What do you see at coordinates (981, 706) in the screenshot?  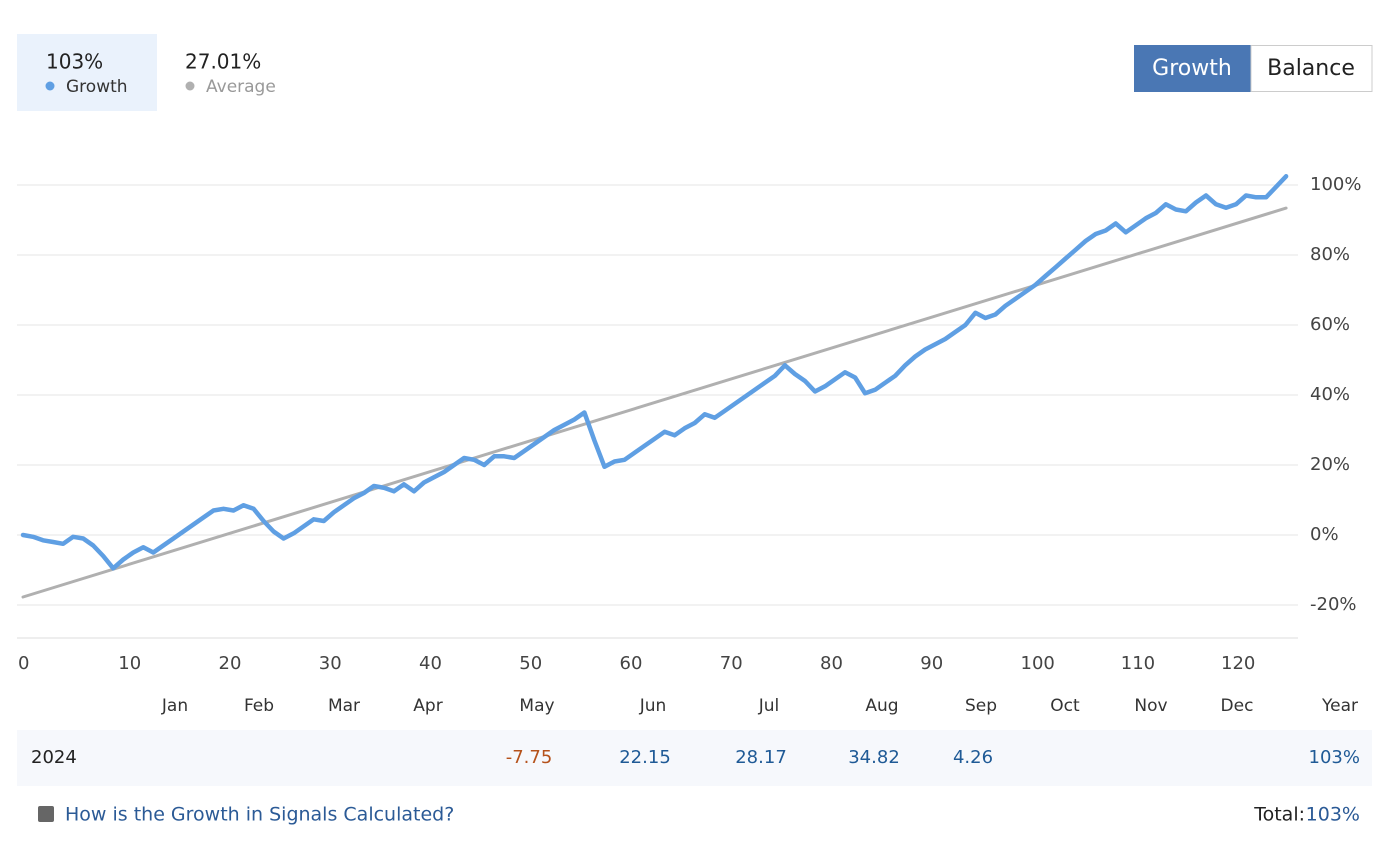 I see `month-label: Sep` at bounding box center [981, 706].